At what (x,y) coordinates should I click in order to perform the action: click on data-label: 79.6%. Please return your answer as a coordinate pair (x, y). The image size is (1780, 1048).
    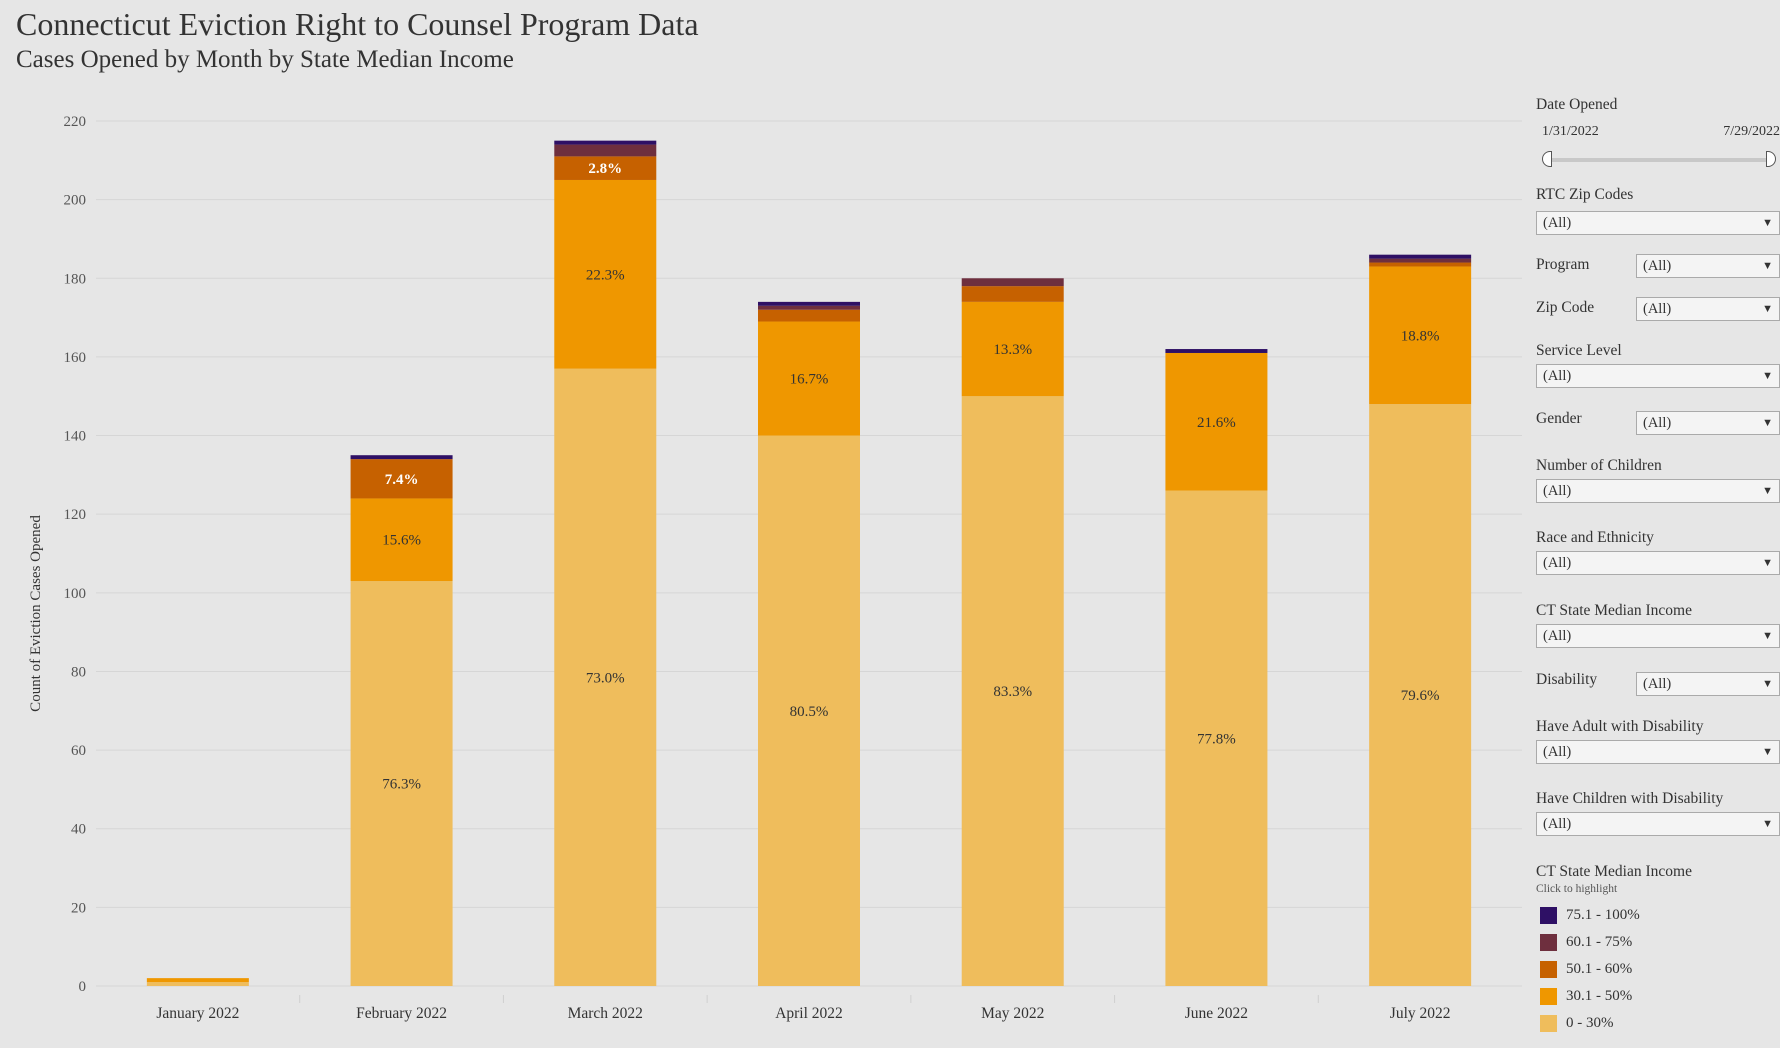
    Looking at the image, I should click on (1420, 696).